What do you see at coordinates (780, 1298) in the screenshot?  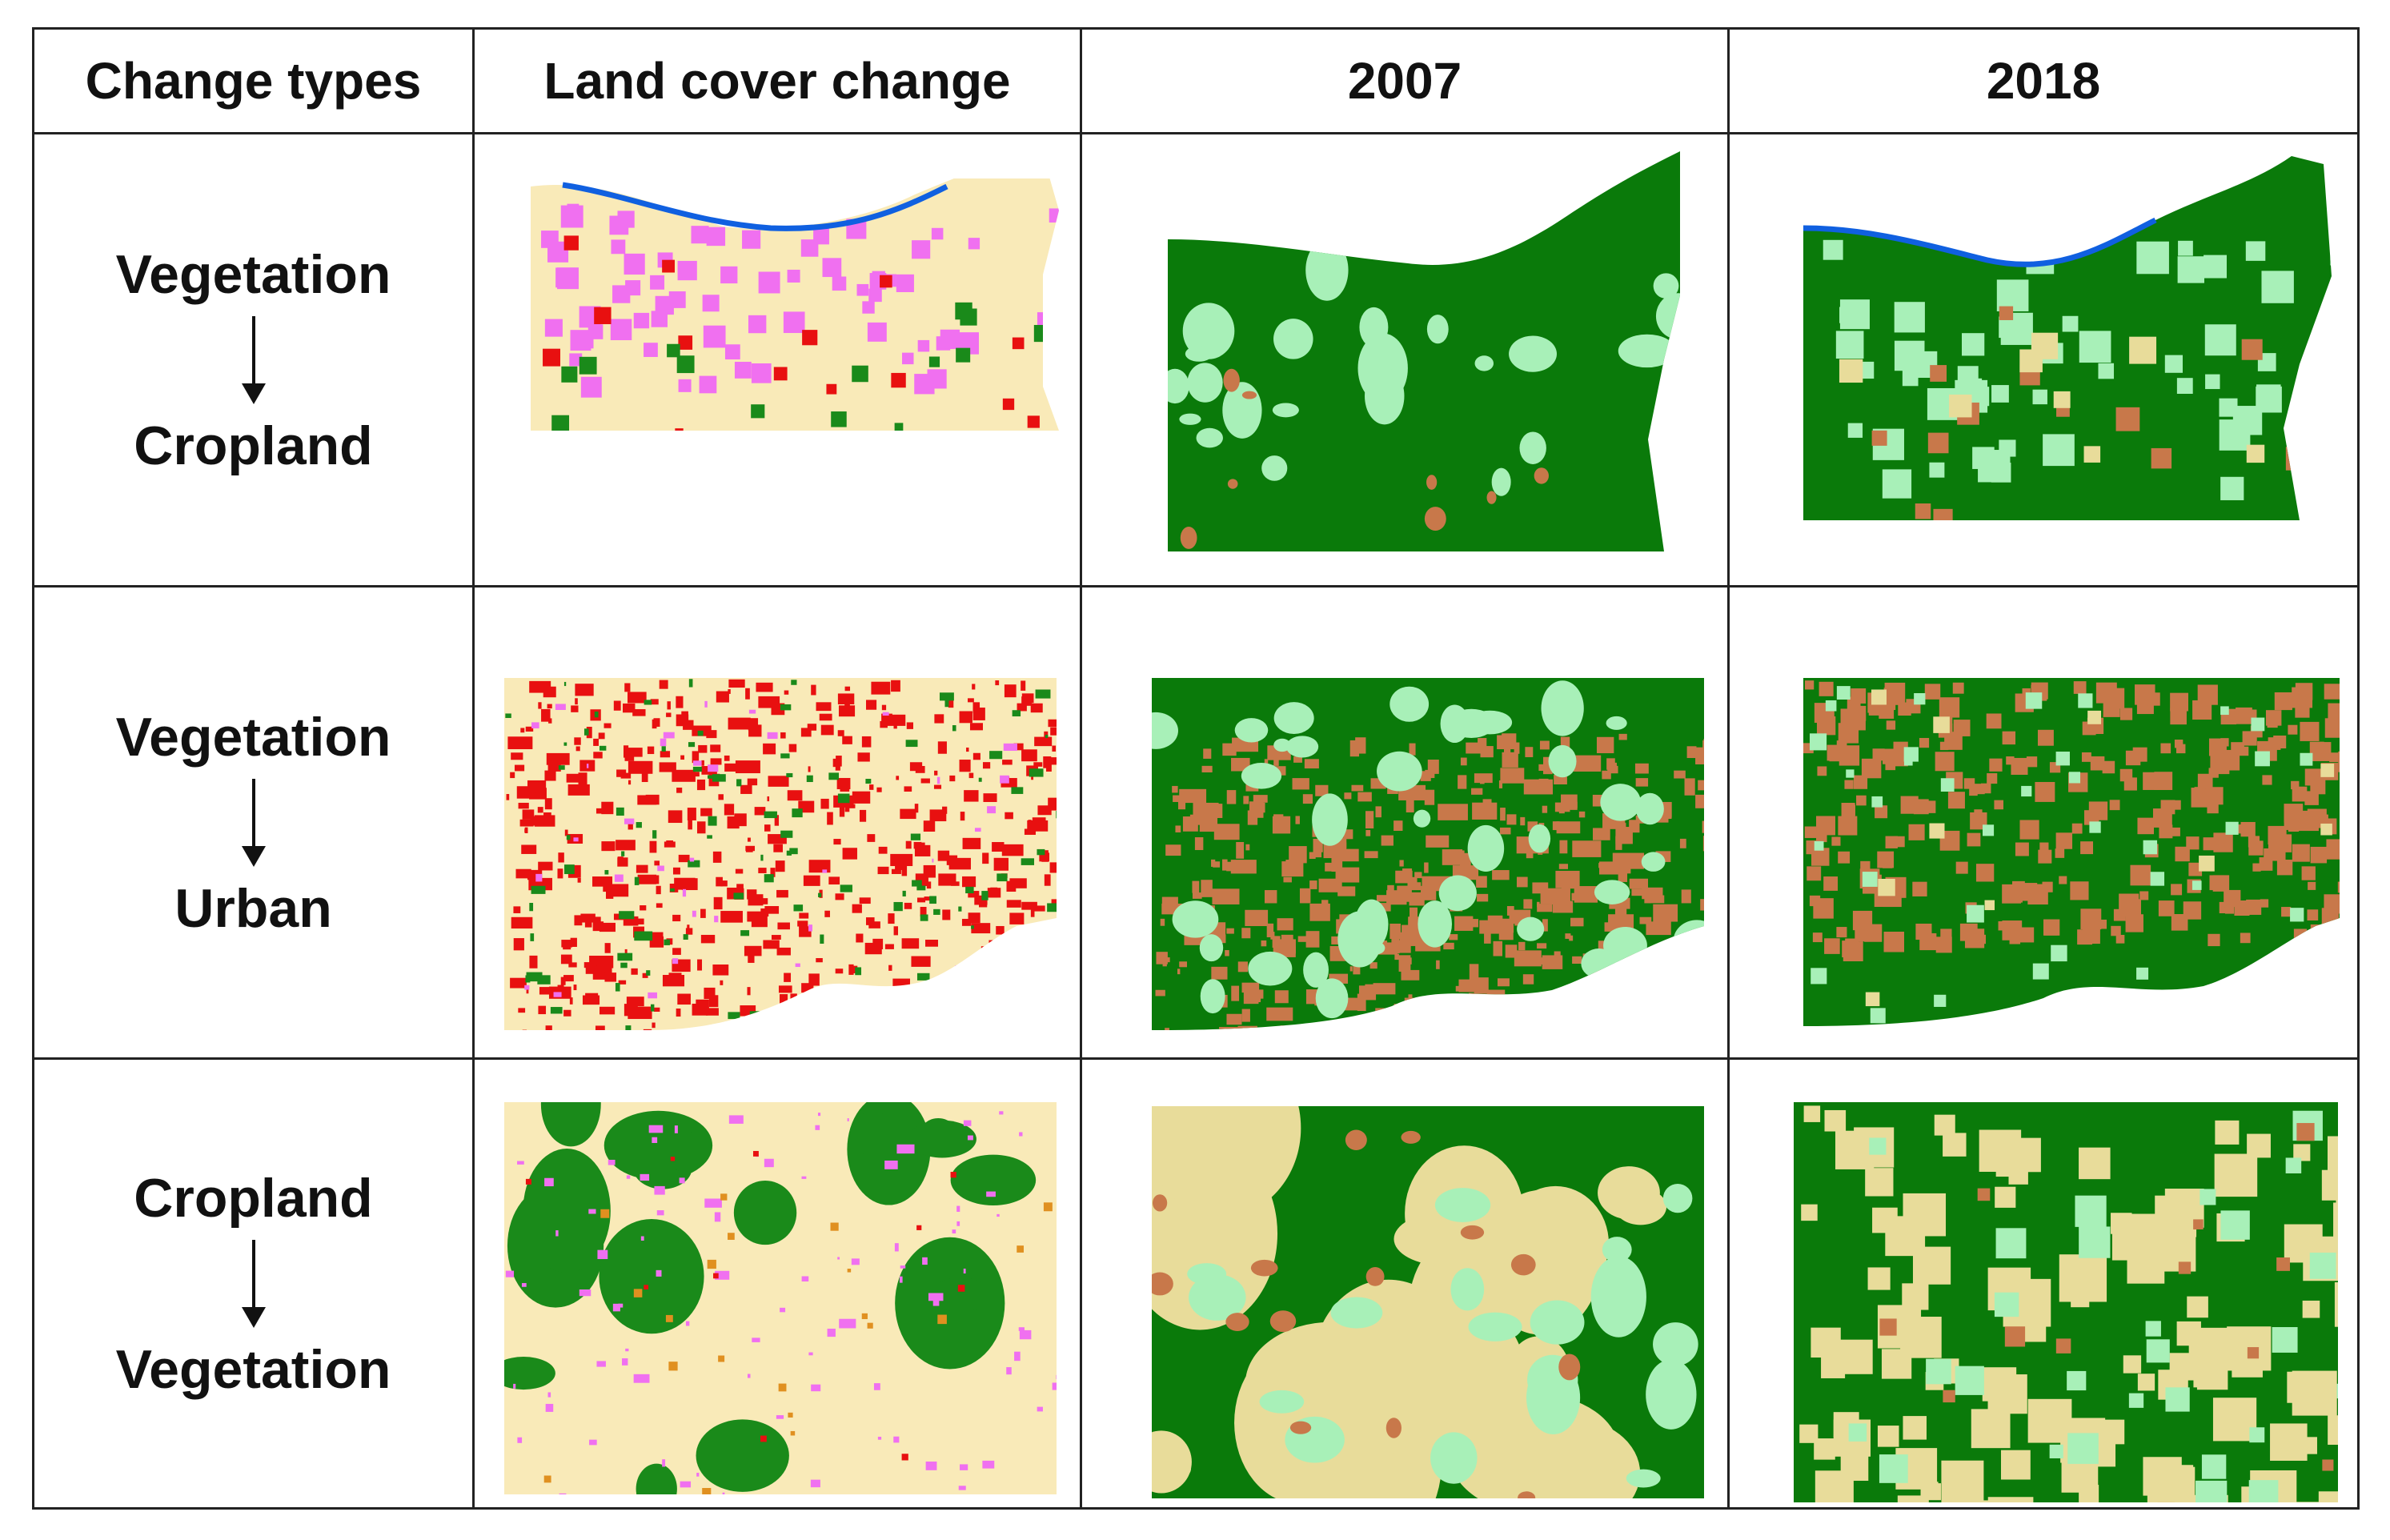 I see `change-map-crop-to-veg` at bounding box center [780, 1298].